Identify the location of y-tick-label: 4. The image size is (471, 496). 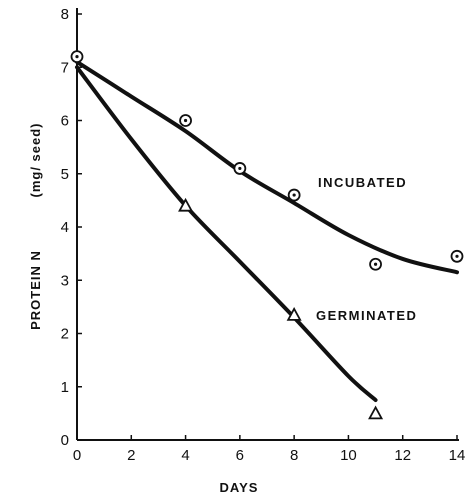
(65, 227).